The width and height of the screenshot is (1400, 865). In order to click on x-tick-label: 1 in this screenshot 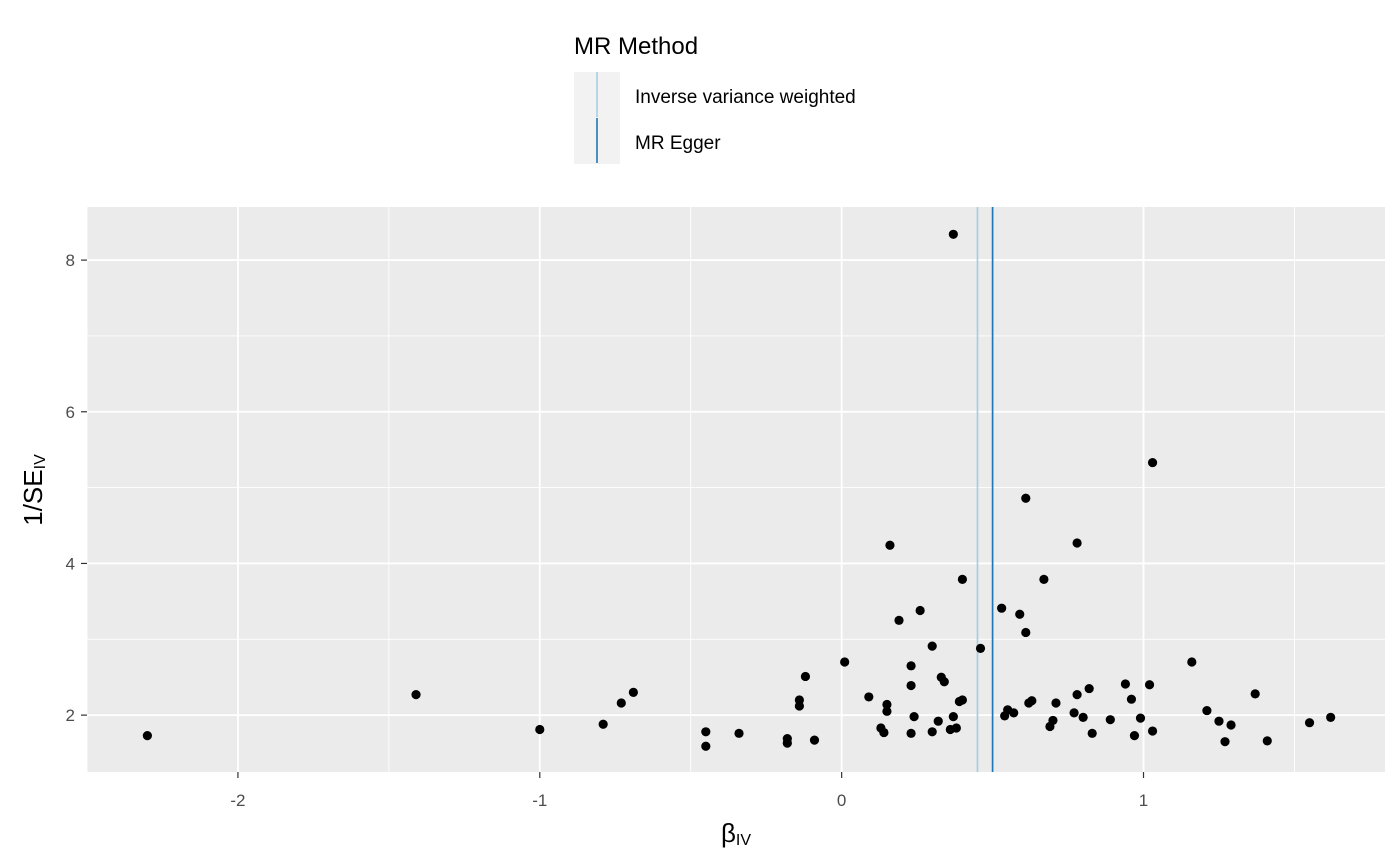, I will do `click(1143, 800)`.